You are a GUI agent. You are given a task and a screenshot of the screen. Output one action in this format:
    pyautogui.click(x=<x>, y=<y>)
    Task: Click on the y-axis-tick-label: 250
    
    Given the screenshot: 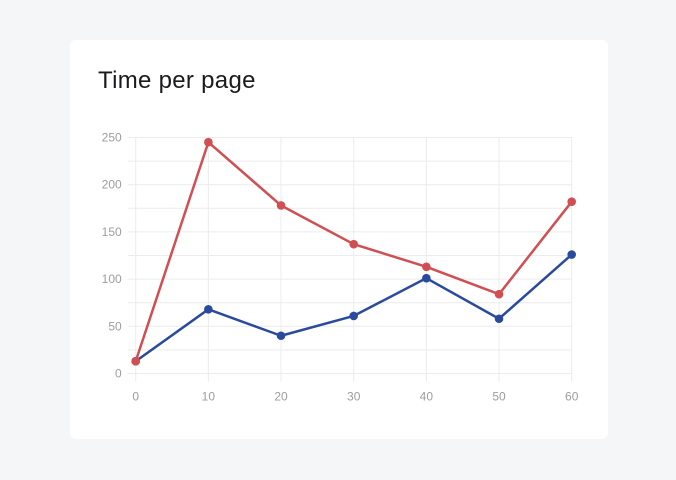 What is the action you would take?
    pyautogui.click(x=112, y=138)
    